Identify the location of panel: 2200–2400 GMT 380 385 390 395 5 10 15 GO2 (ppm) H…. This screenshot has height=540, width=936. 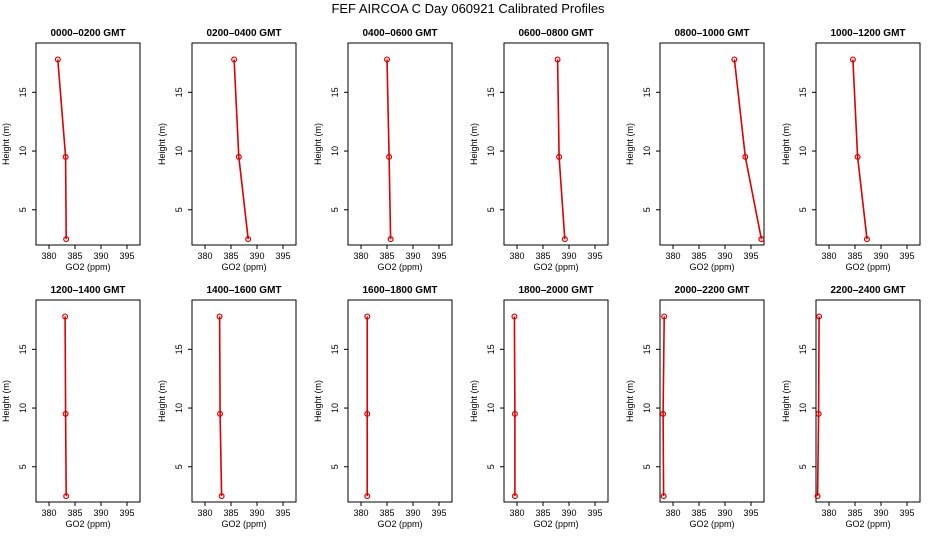
(851, 407).